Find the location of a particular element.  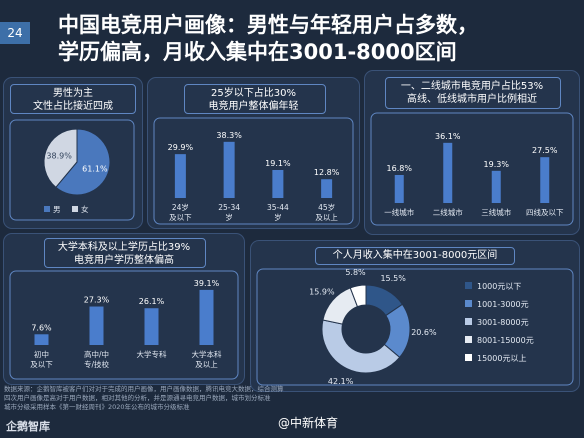

svg-education-category-label: 专/技校 is located at coordinates (97, 364).